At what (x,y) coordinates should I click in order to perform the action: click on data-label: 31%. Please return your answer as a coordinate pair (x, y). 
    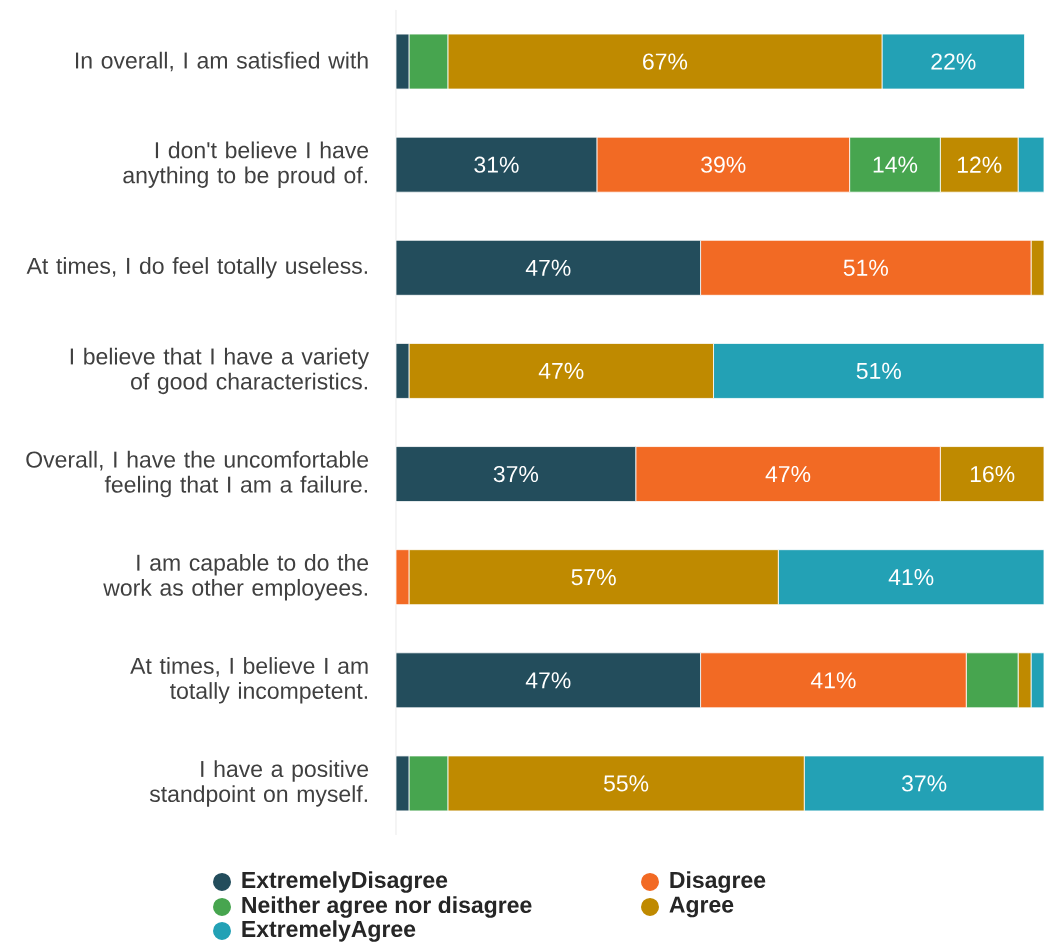
    Looking at the image, I should click on (496, 164).